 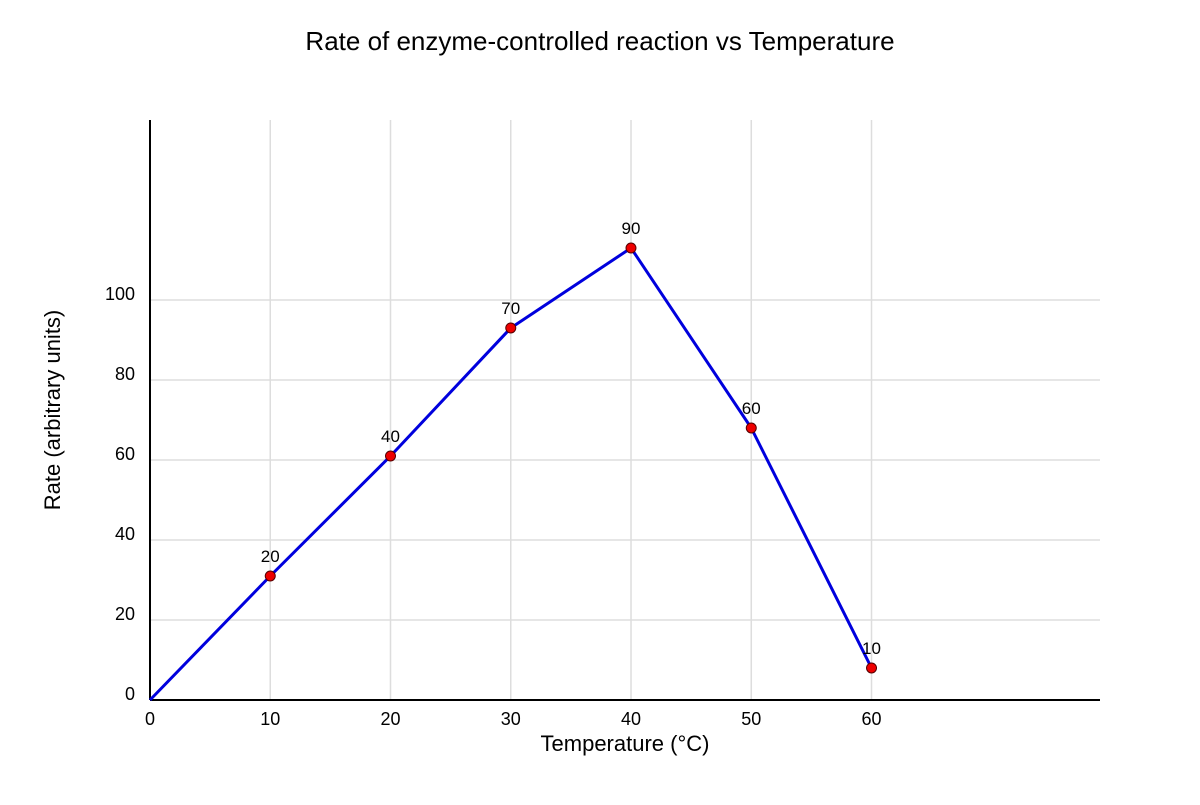 I want to click on y-tick-labels: 0 20 40 60 80 100, so click(x=120, y=494).